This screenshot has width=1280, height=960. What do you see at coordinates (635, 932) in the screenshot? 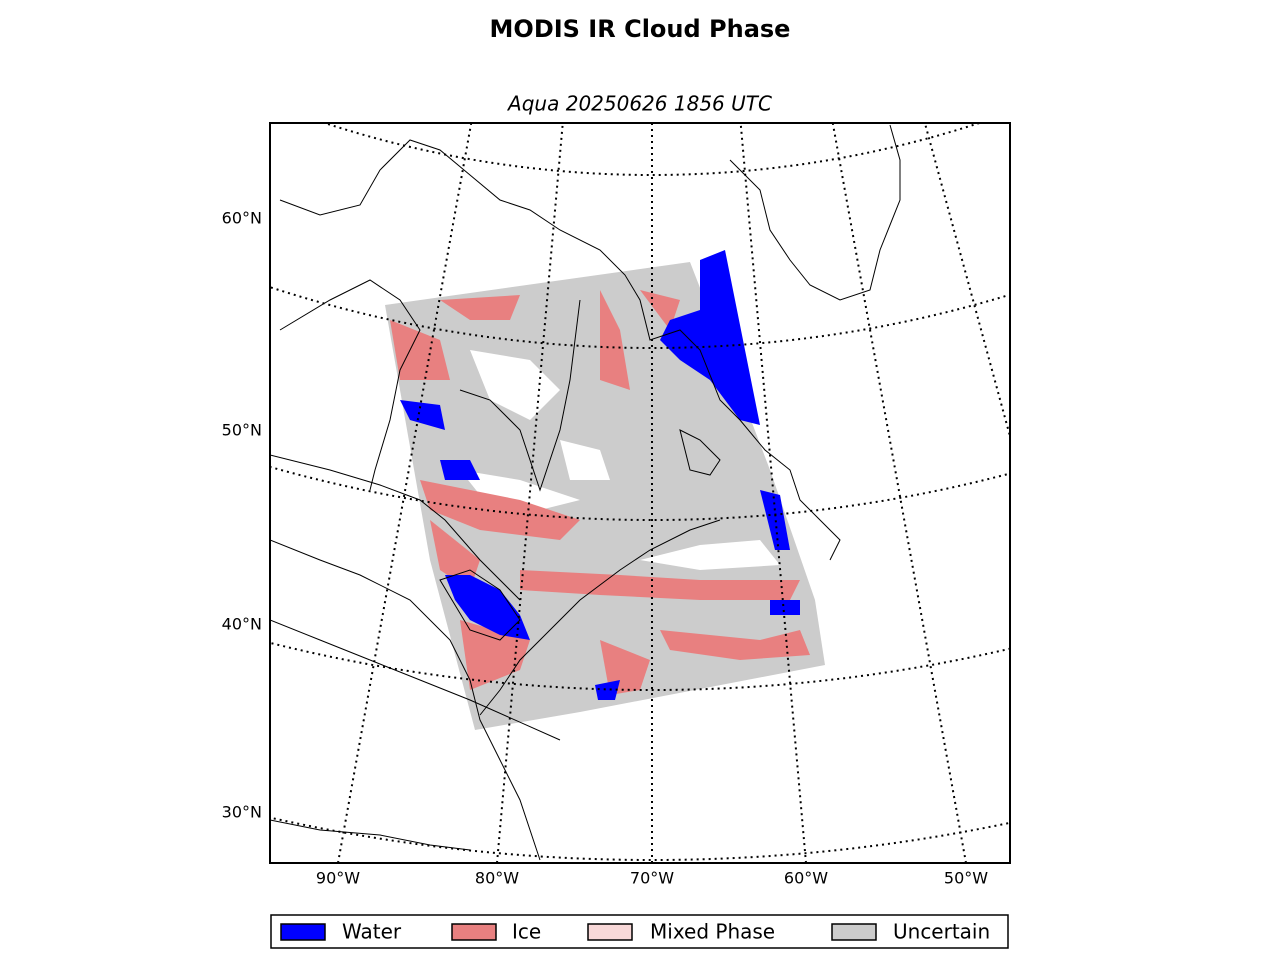
I see `legend: Water Ice Mixed Phase Uncertain` at bounding box center [635, 932].